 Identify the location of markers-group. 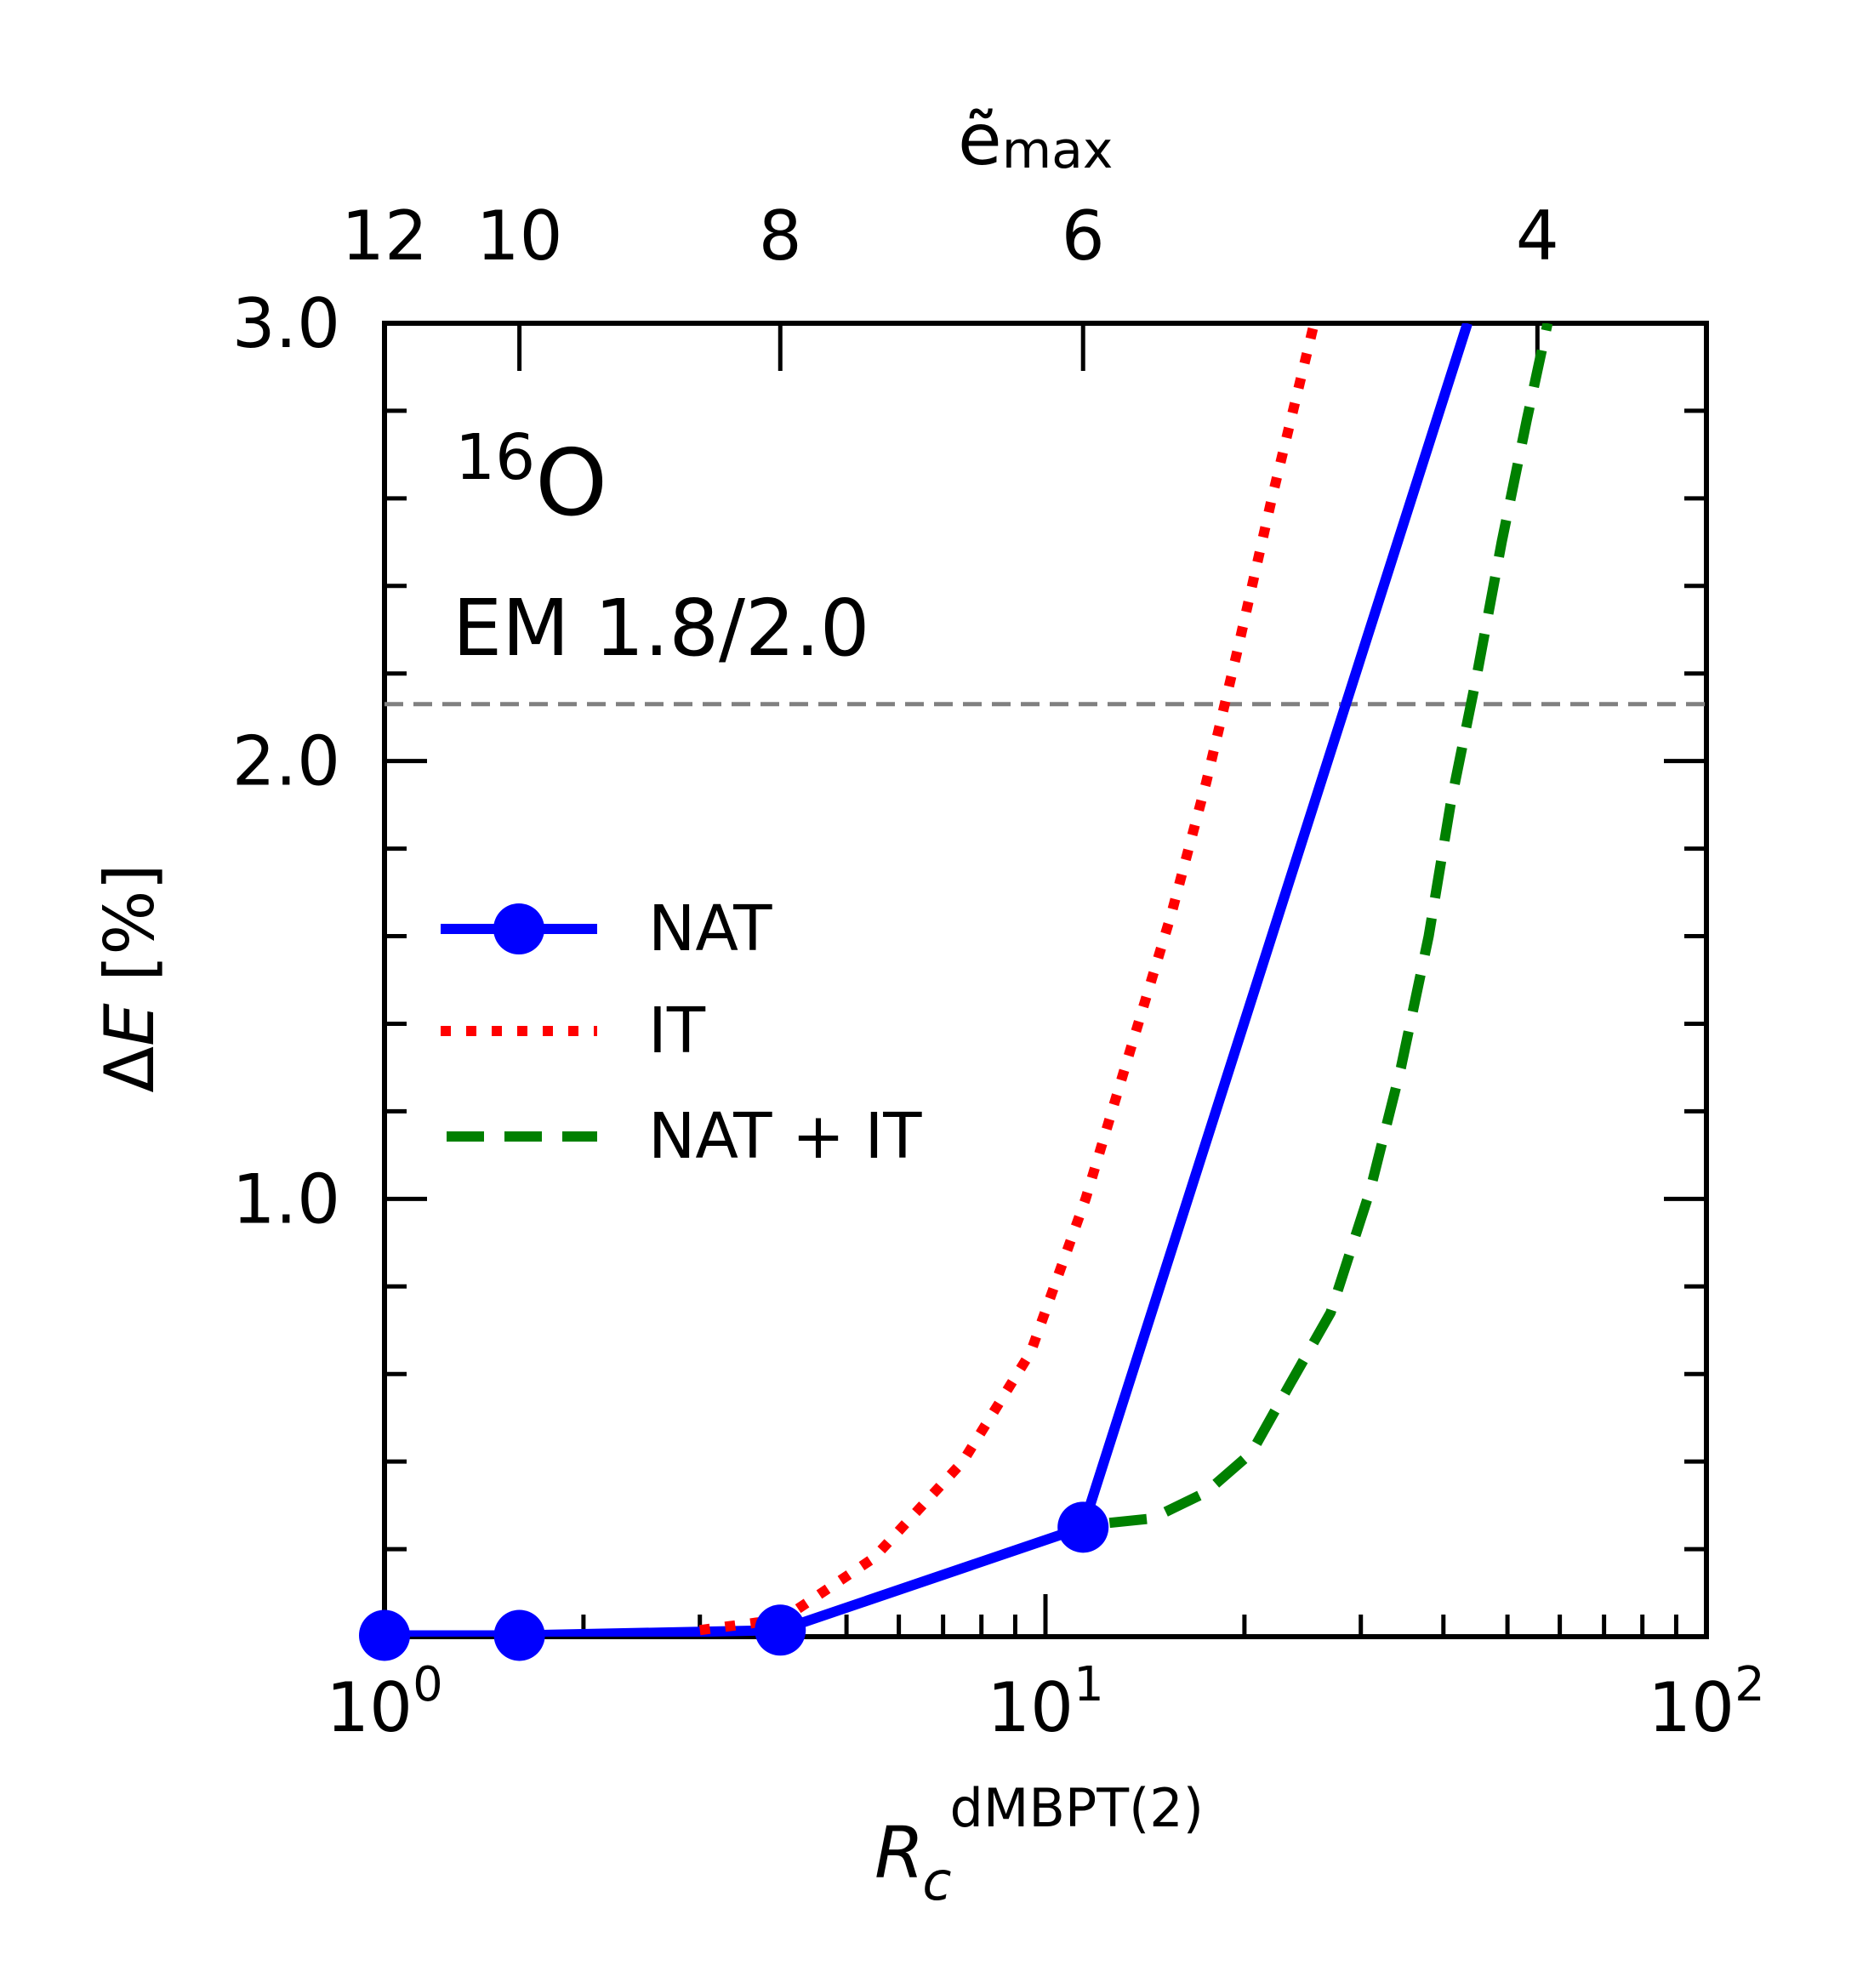
(734, 1581).